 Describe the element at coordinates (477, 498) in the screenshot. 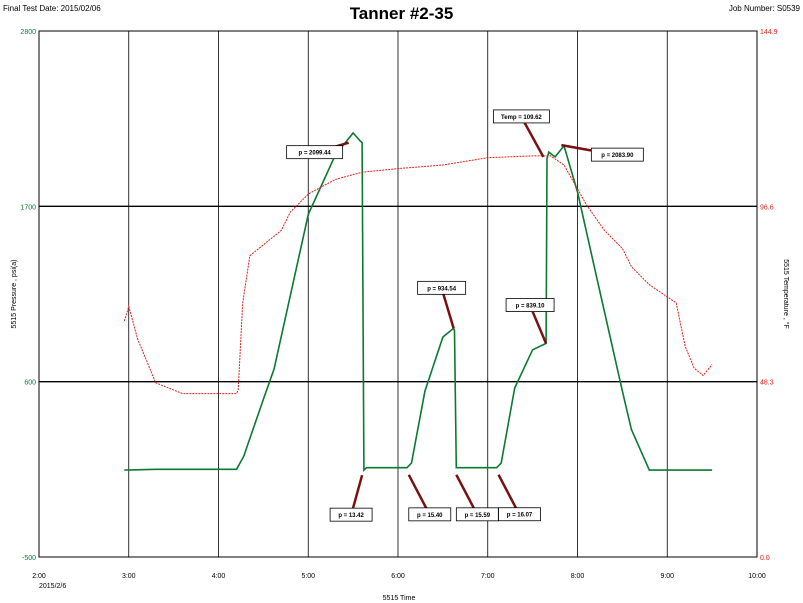

I see `annotation-callout: p = 15.59` at that location.